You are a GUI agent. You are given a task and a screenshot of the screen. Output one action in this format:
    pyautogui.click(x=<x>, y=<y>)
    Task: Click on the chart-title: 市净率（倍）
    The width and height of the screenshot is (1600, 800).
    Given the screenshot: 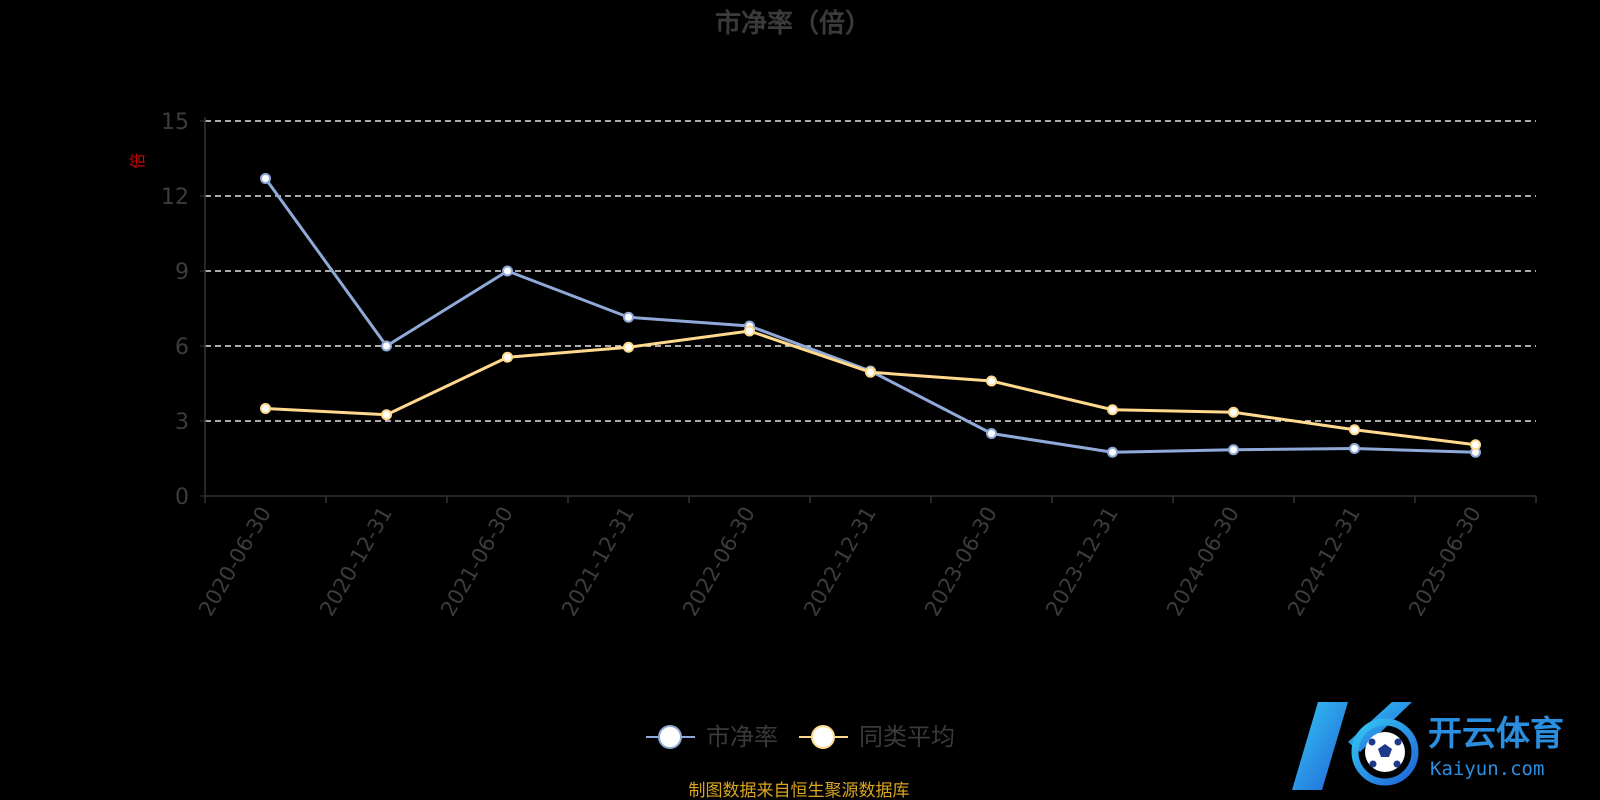 What is the action you would take?
    pyautogui.click(x=793, y=23)
    